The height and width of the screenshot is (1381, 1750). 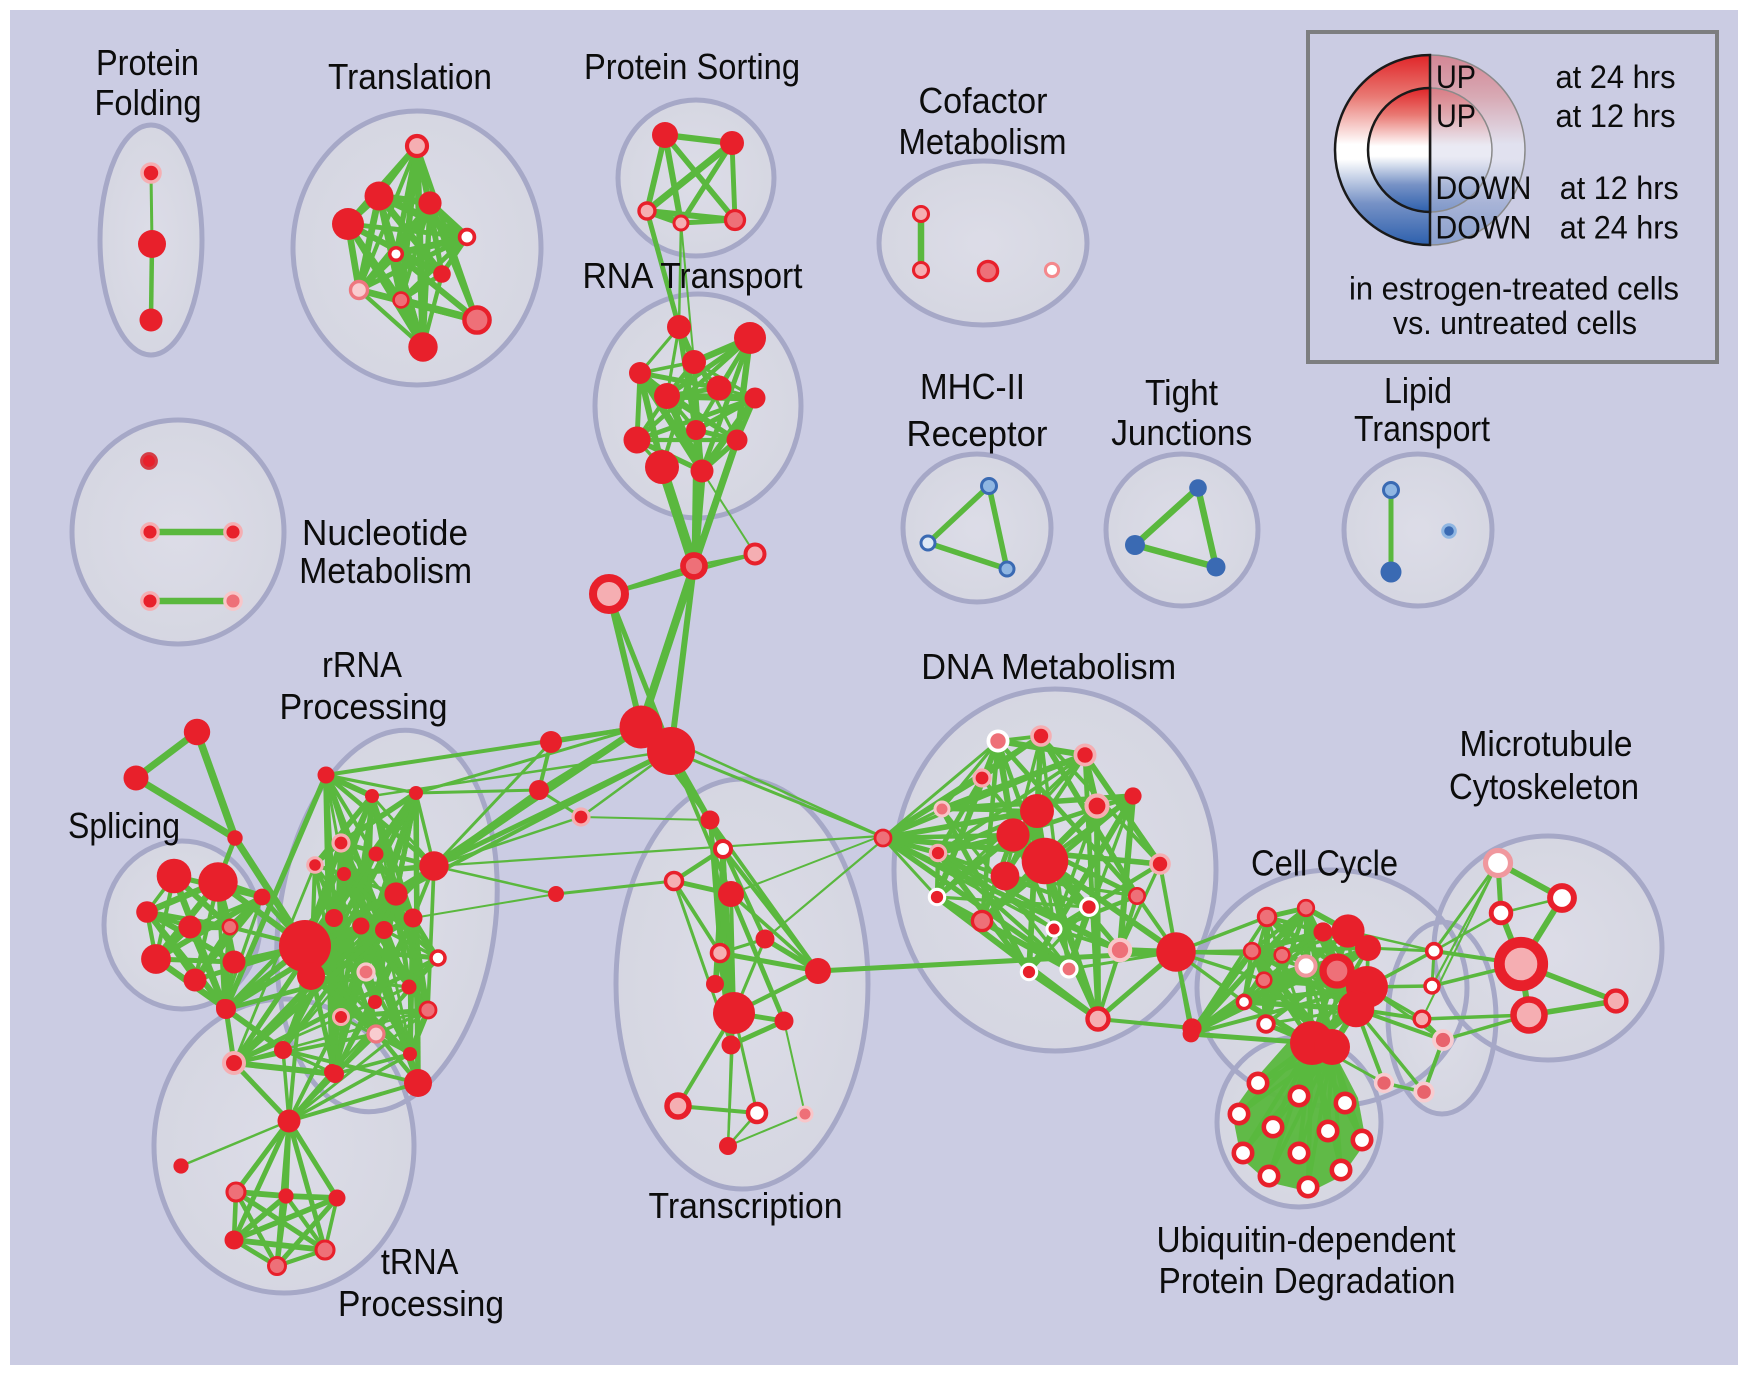 What do you see at coordinates (362, 664) in the screenshot?
I see `svg-text: rRNA` at bounding box center [362, 664].